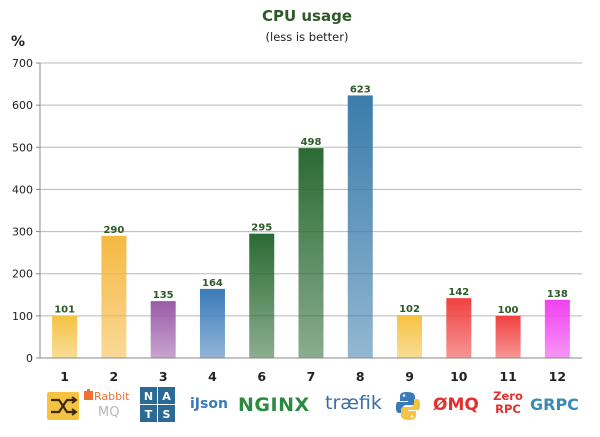 The image size is (600, 437). I want to click on bar-value-label: 290, so click(113, 230).